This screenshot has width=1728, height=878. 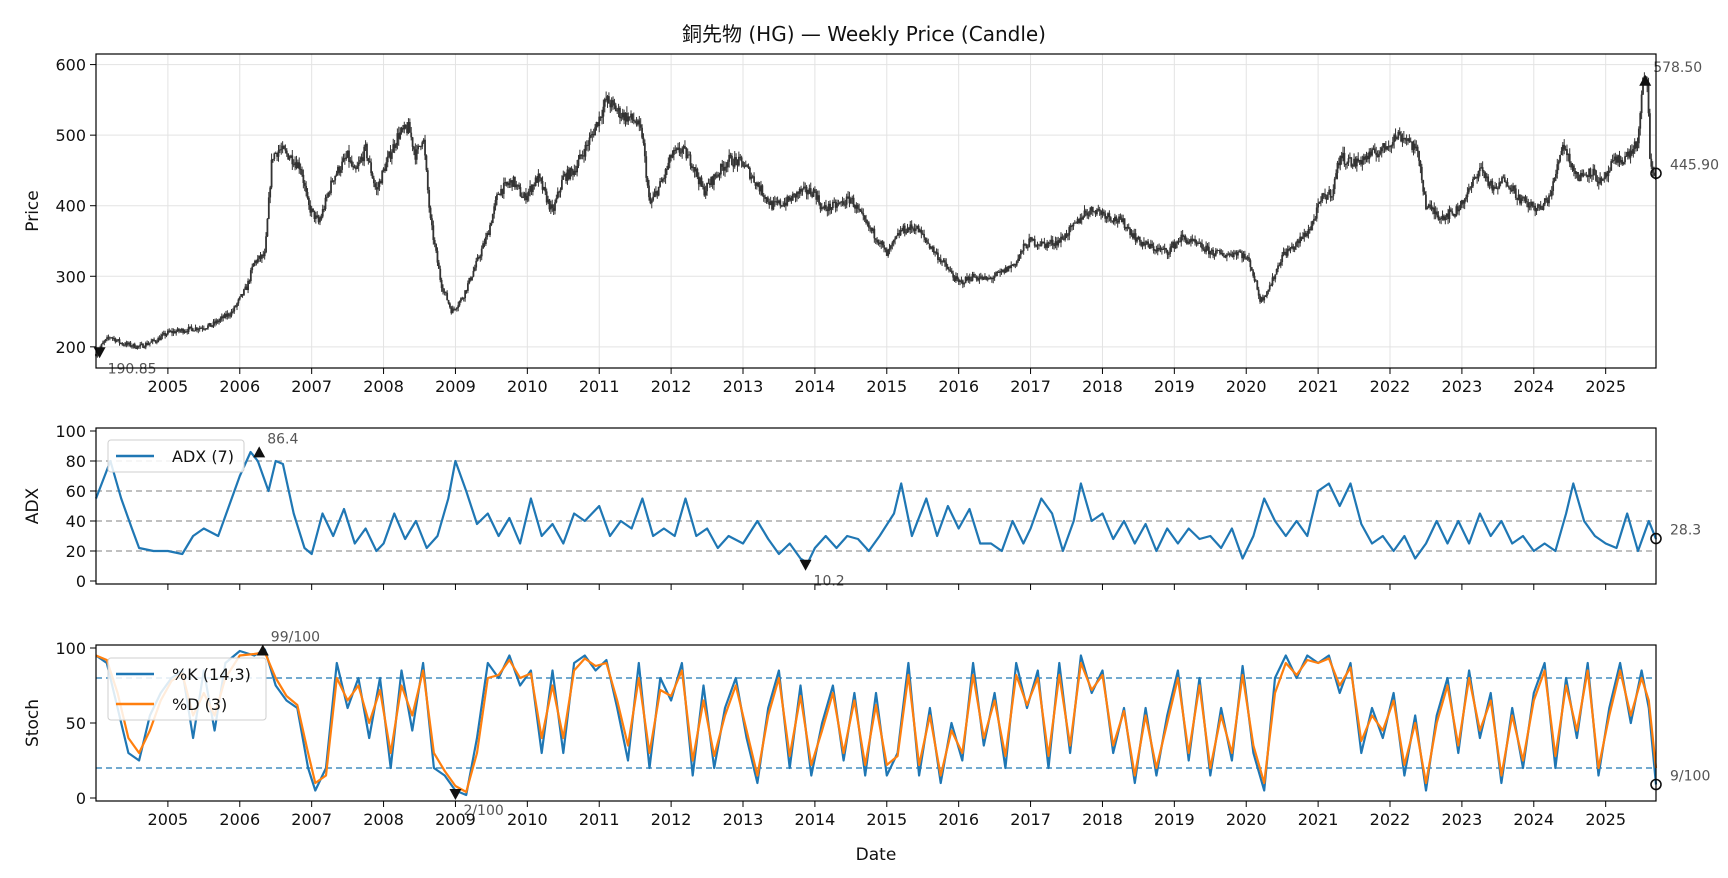 What do you see at coordinates (168, 819) in the screenshot?
I see `x-tick-label: 2005` at bounding box center [168, 819].